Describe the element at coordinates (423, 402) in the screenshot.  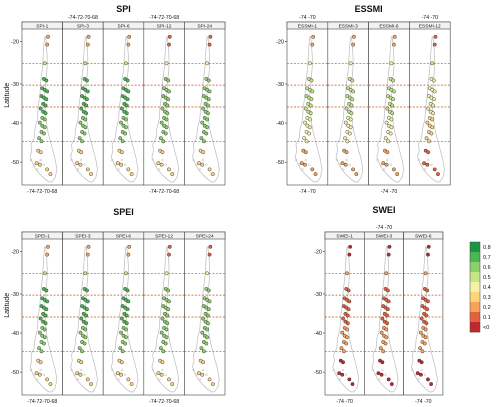
I see `x-tick-label-bottom: -74 -70` at that location.